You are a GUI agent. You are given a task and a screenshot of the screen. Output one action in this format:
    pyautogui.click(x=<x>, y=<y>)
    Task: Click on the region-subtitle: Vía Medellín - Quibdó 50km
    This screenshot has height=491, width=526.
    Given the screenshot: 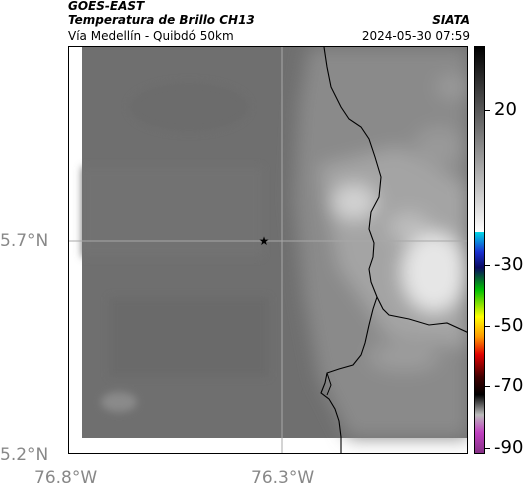 What is the action you would take?
    pyautogui.click(x=151, y=36)
    